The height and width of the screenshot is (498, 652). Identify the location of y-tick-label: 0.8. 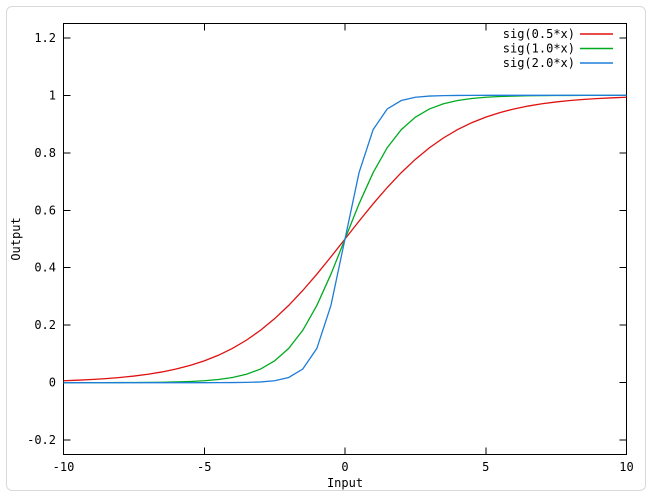
(45, 153).